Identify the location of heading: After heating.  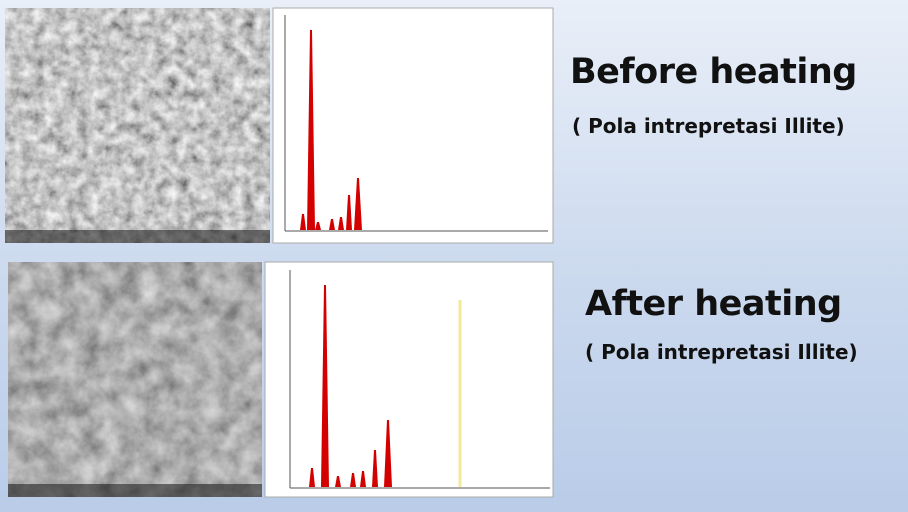
(713, 304).